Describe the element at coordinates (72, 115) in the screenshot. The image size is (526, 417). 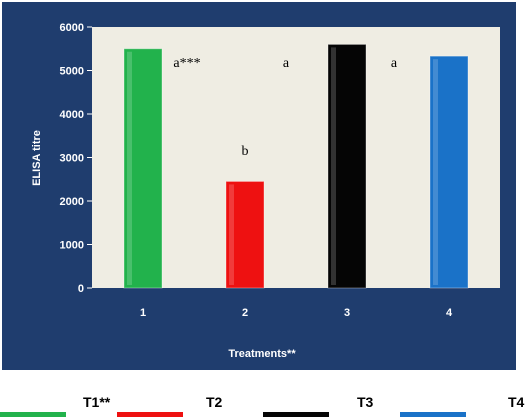
I see `y-tick-label: 4000` at that location.